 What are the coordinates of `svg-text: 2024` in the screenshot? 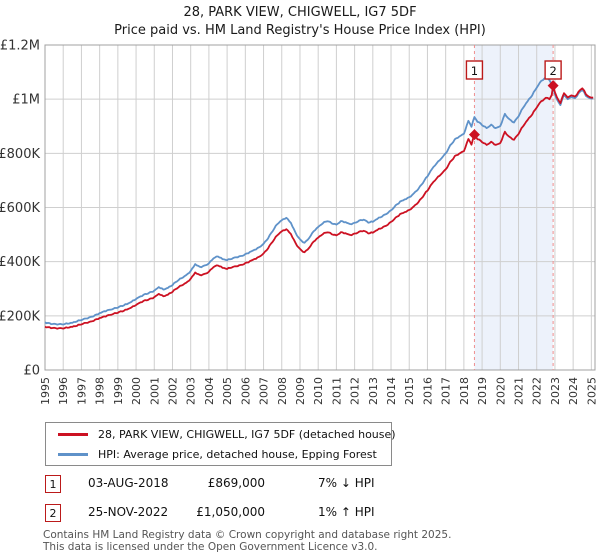 It's located at (573, 391).